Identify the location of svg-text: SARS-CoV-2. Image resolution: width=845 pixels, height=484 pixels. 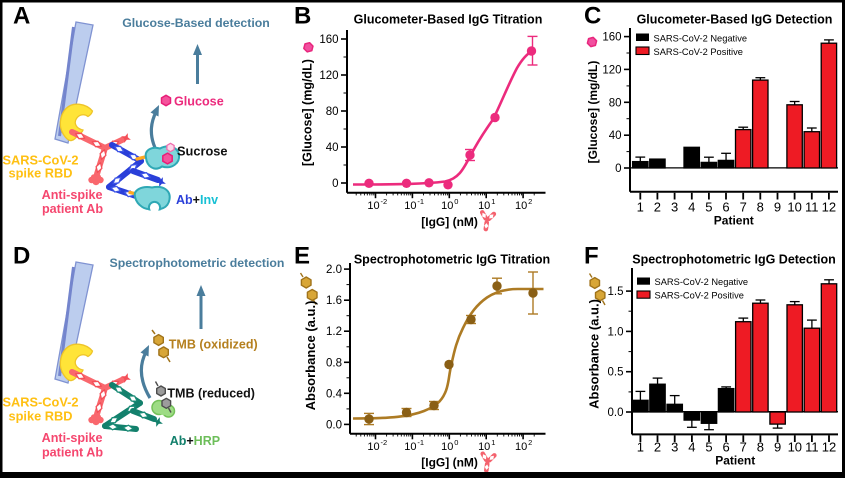
(40, 402).